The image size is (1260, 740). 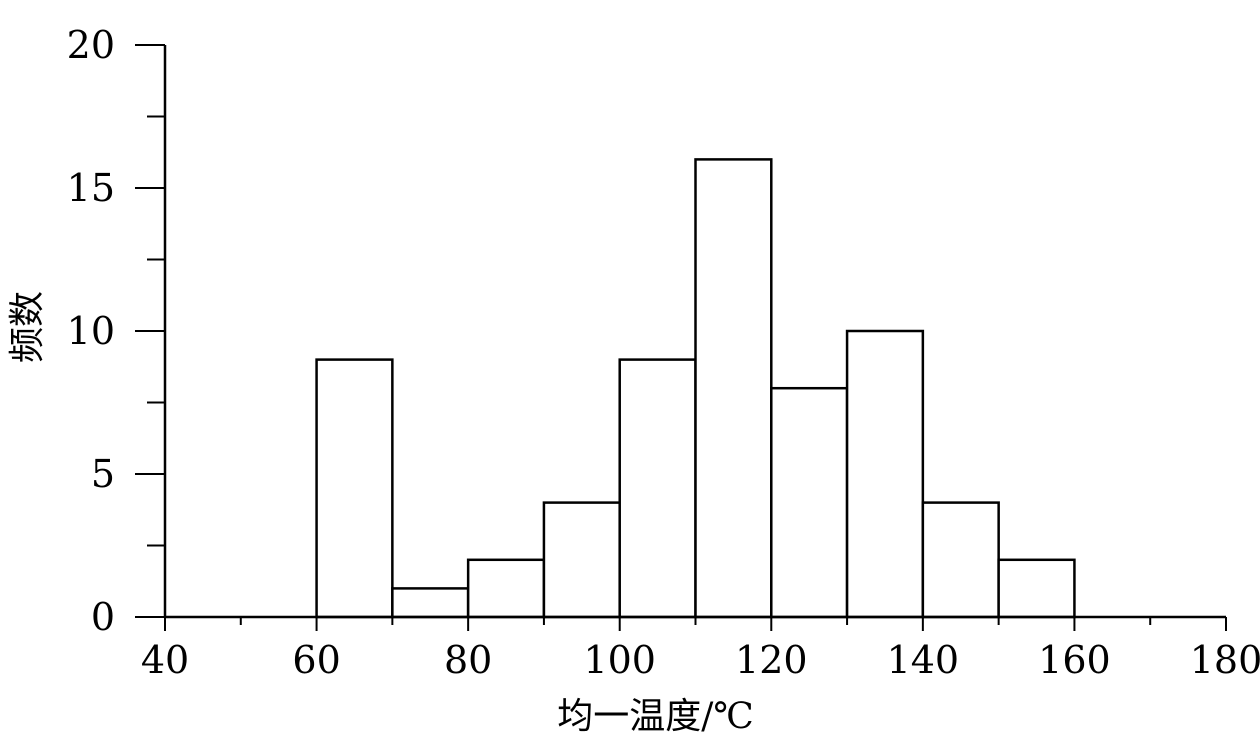 I want to click on y-axis-ticks: 0 5 10 15 20, so click(x=116, y=331).